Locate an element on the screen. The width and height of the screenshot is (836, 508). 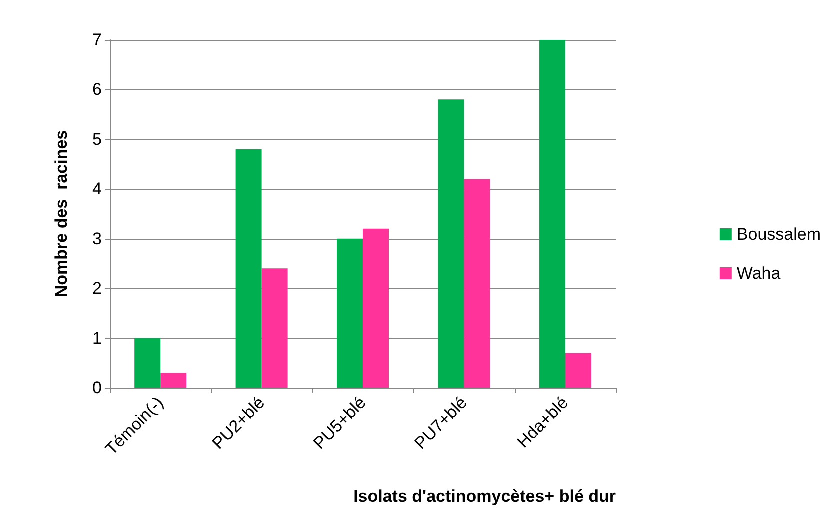
y-tick-label: 0 is located at coordinates (97, 388).